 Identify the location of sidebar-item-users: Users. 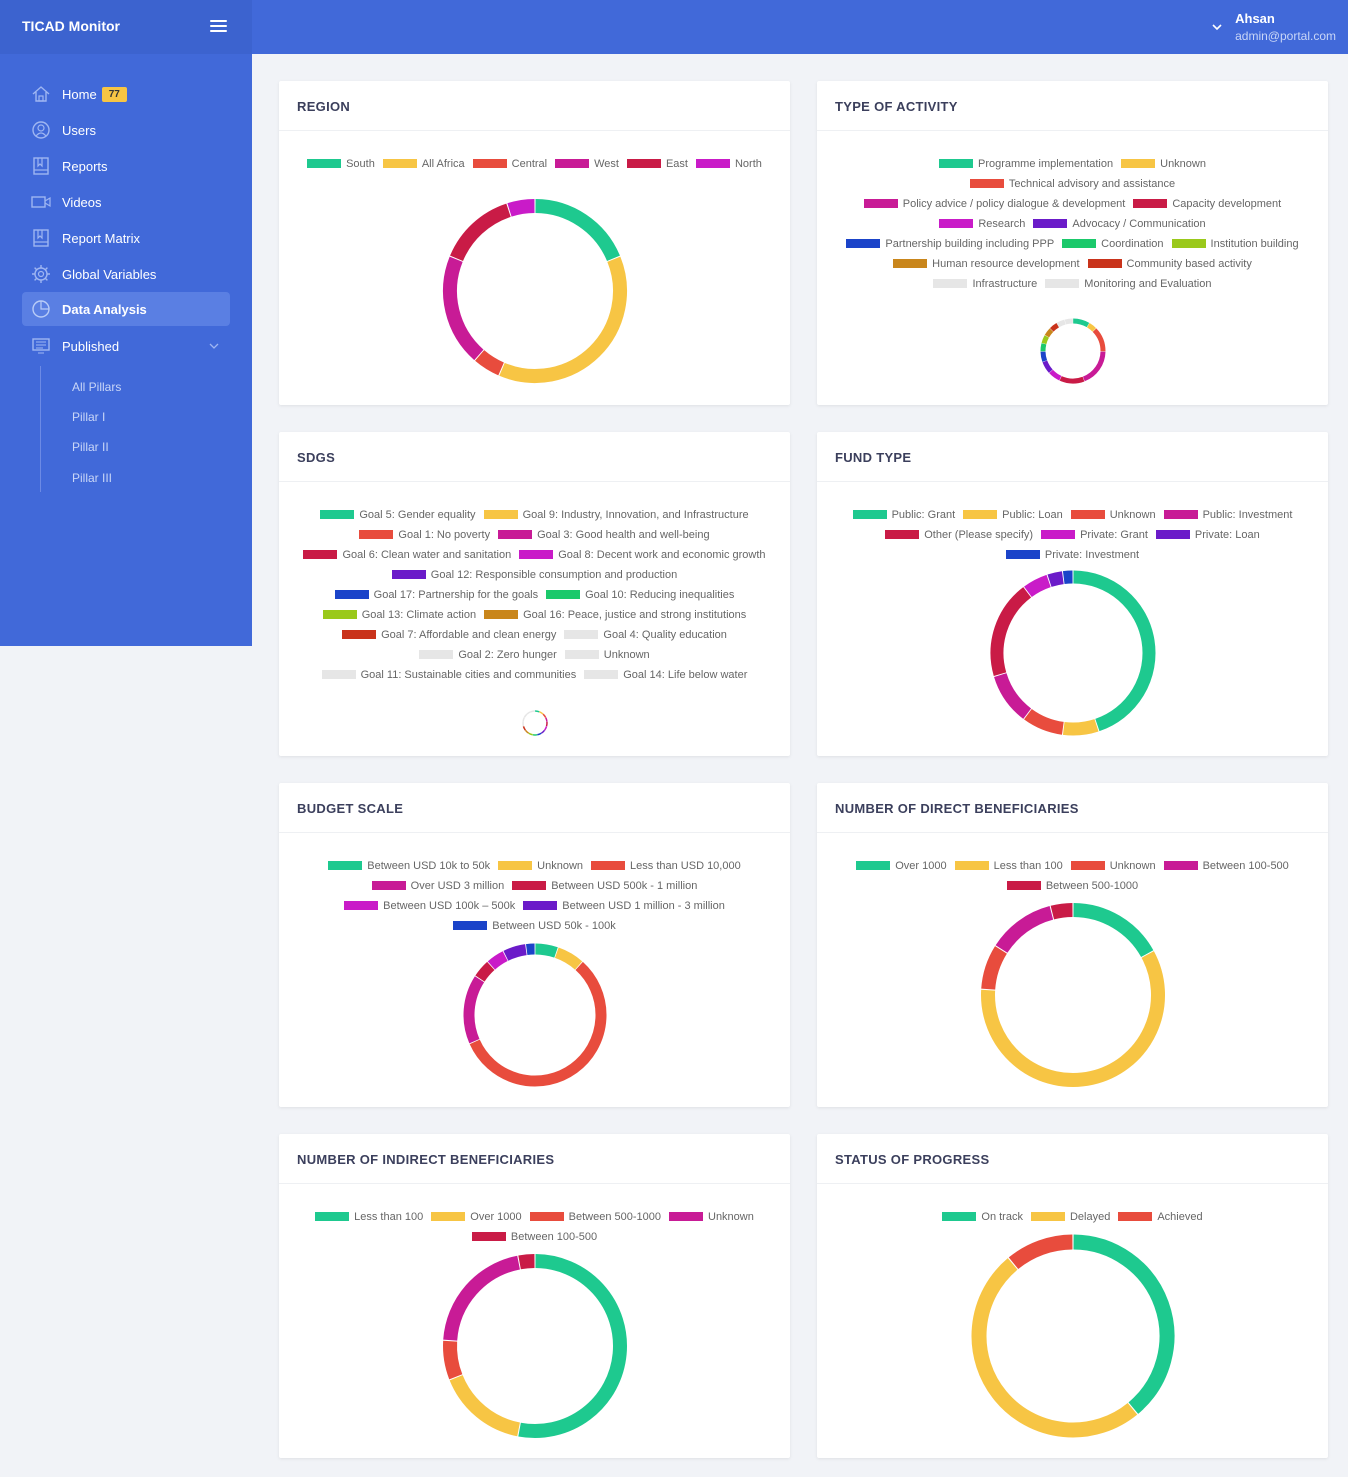
(126, 130).